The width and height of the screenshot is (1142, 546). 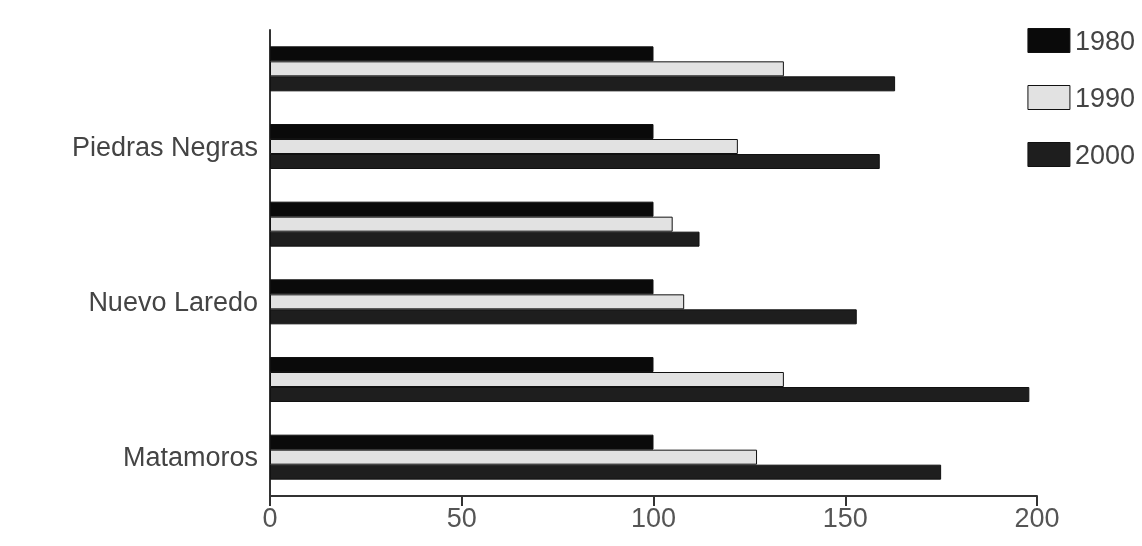 I want to click on legend-label: 1990, so click(x=1105, y=97).